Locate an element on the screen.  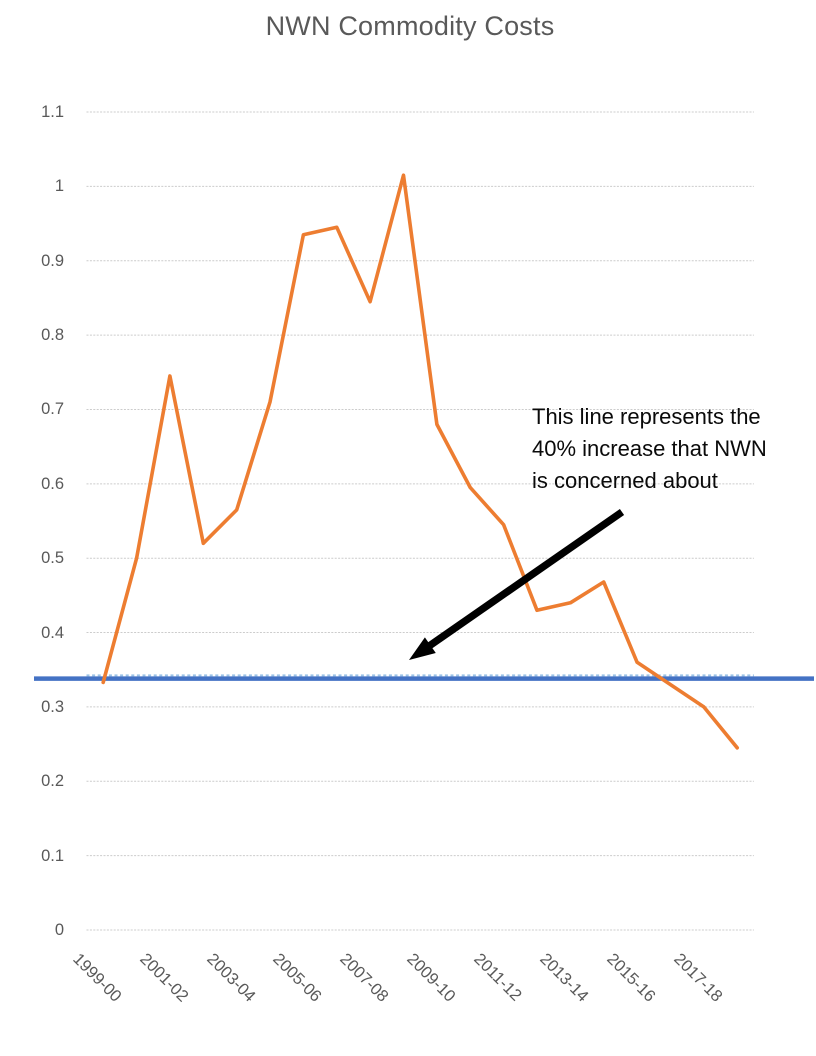
annotation-line-2: 40% increase that NWN is located at coordinates (649, 448).